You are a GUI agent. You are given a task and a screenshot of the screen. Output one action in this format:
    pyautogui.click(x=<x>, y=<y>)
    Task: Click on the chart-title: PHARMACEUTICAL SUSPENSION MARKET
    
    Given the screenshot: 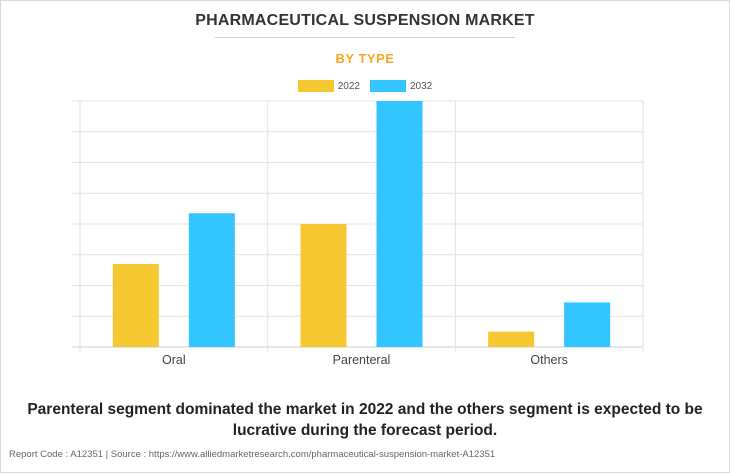 What is the action you would take?
    pyautogui.click(x=365, y=20)
    